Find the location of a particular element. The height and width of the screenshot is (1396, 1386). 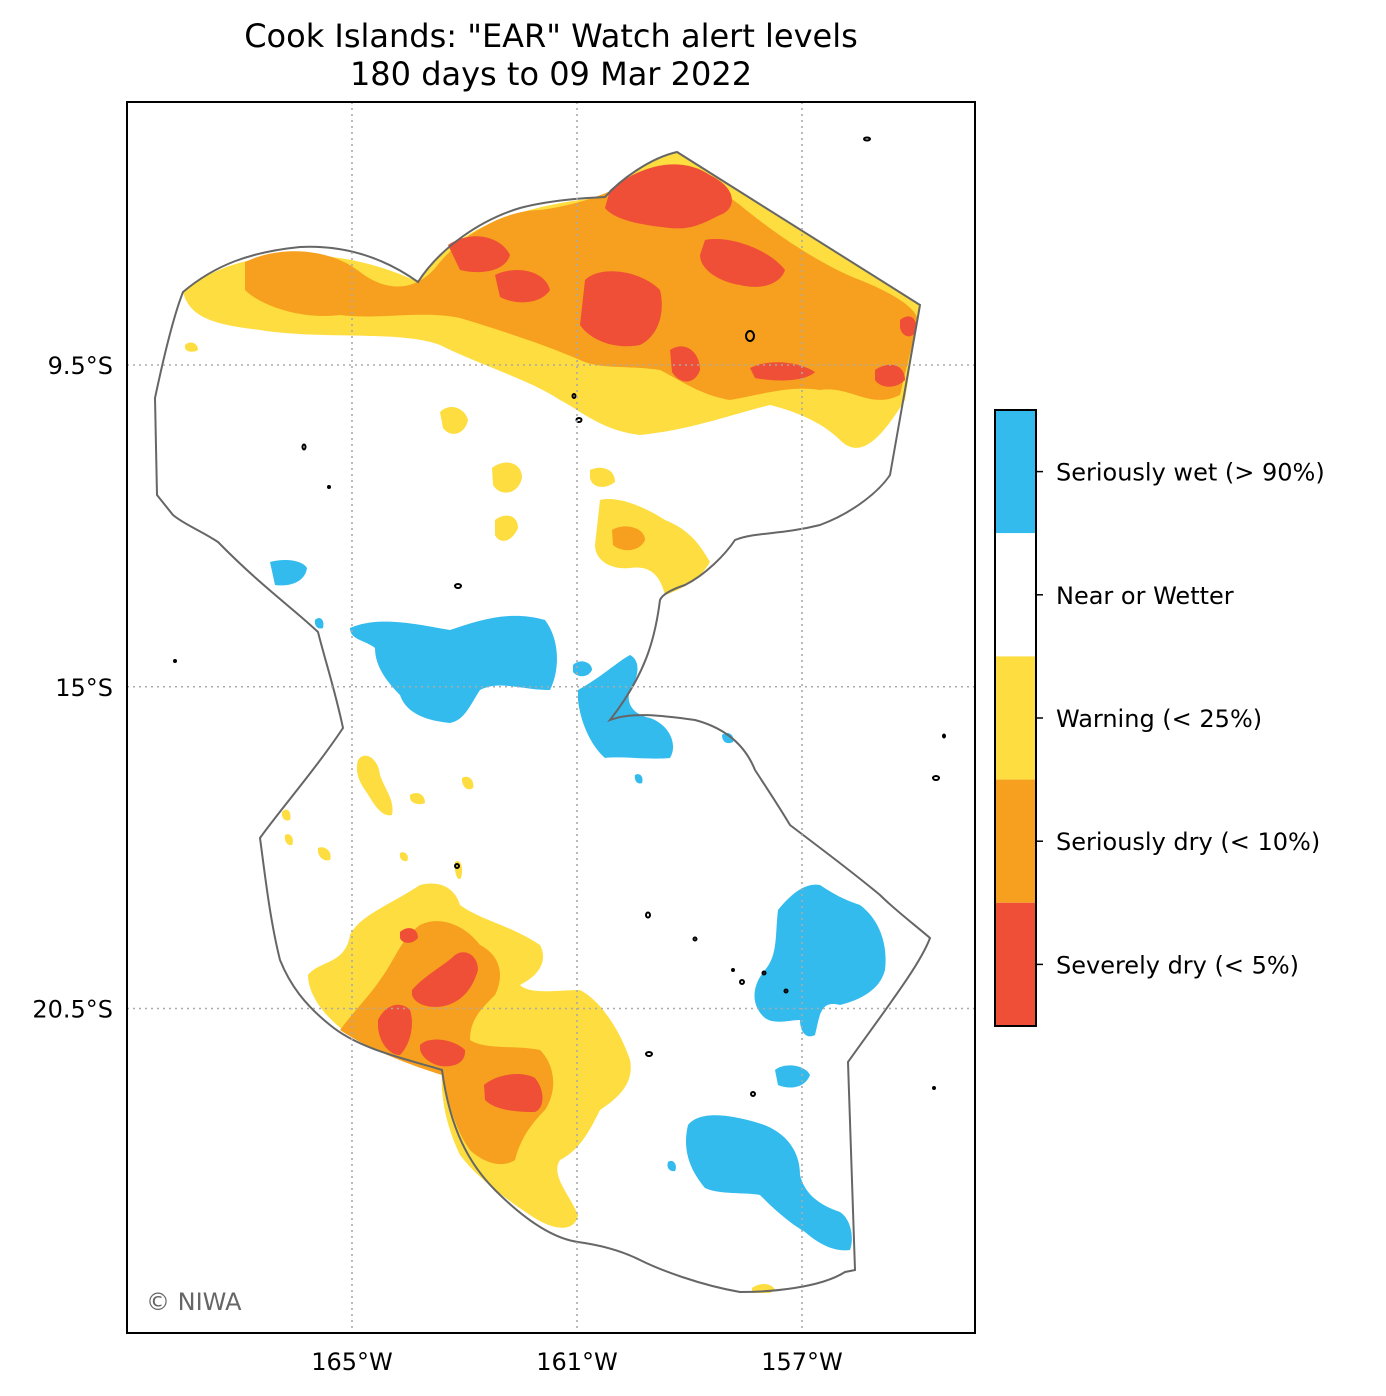

seriously-dry-zone-north is located at coordinates (581, 284).